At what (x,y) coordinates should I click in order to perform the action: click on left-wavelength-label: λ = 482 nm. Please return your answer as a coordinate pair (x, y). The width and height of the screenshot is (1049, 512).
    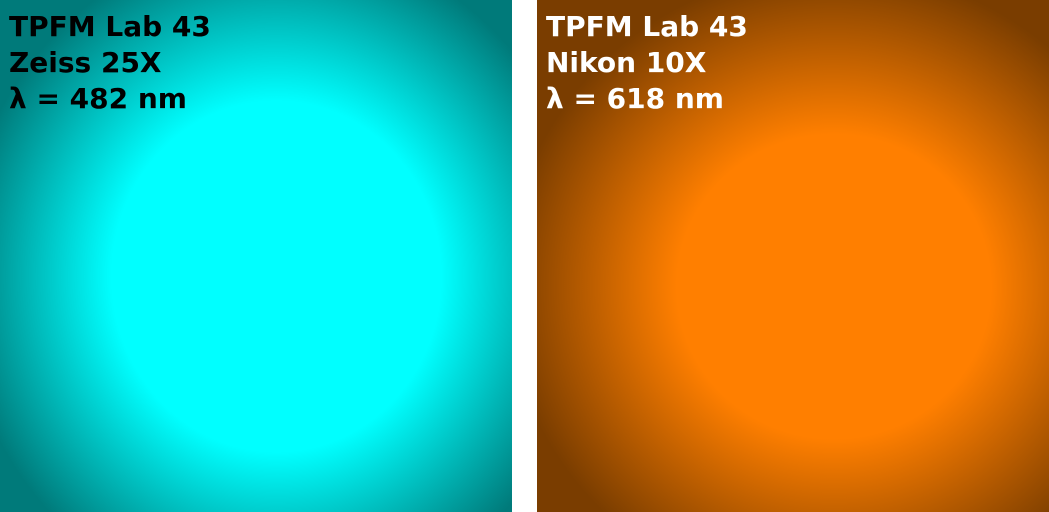
    Looking at the image, I should click on (98, 98).